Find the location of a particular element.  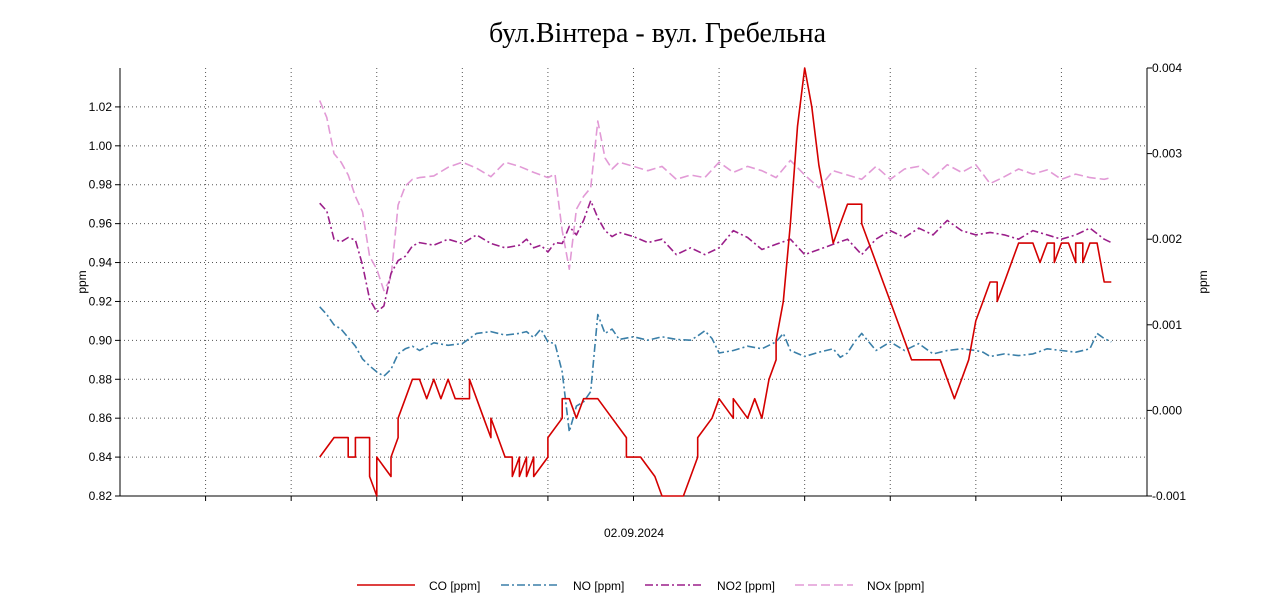

y-left-tick-label: 0.92 is located at coordinates (101, 301).